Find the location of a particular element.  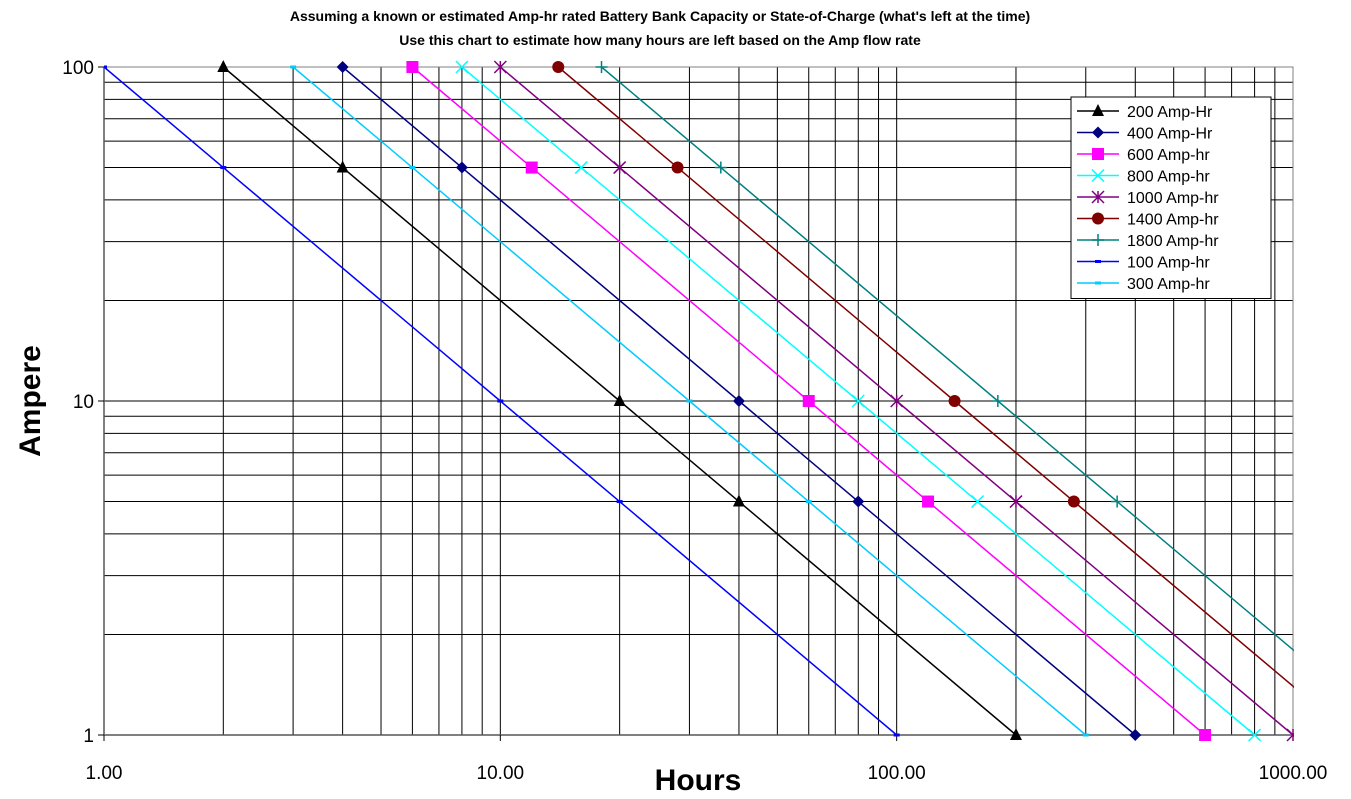

legend-entry: 400 Amp-Hr is located at coordinates (1145, 134).